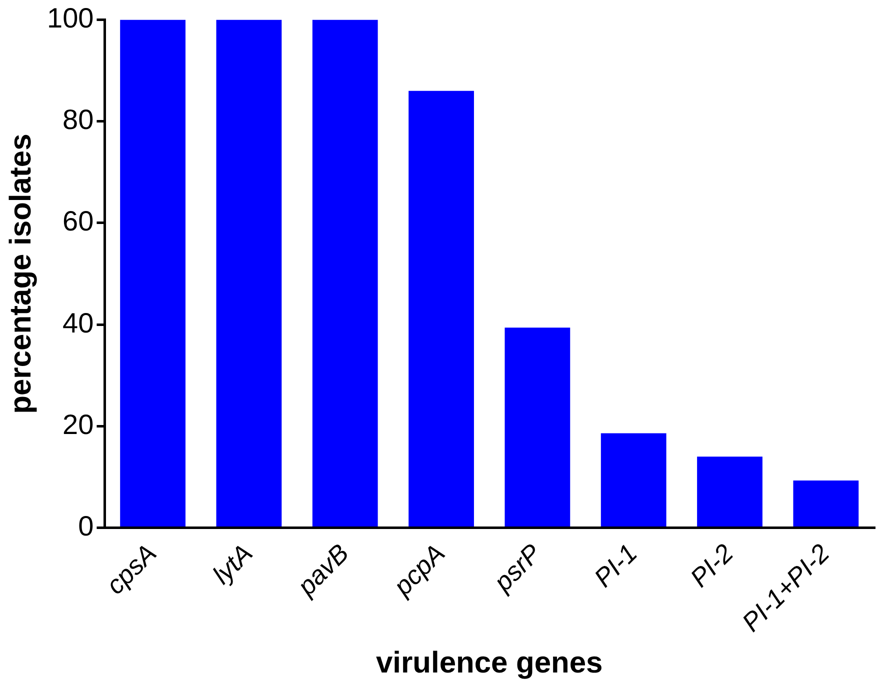  What do you see at coordinates (489, 663) in the screenshot?
I see `x-axis-title: virulence genes` at bounding box center [489, 663].